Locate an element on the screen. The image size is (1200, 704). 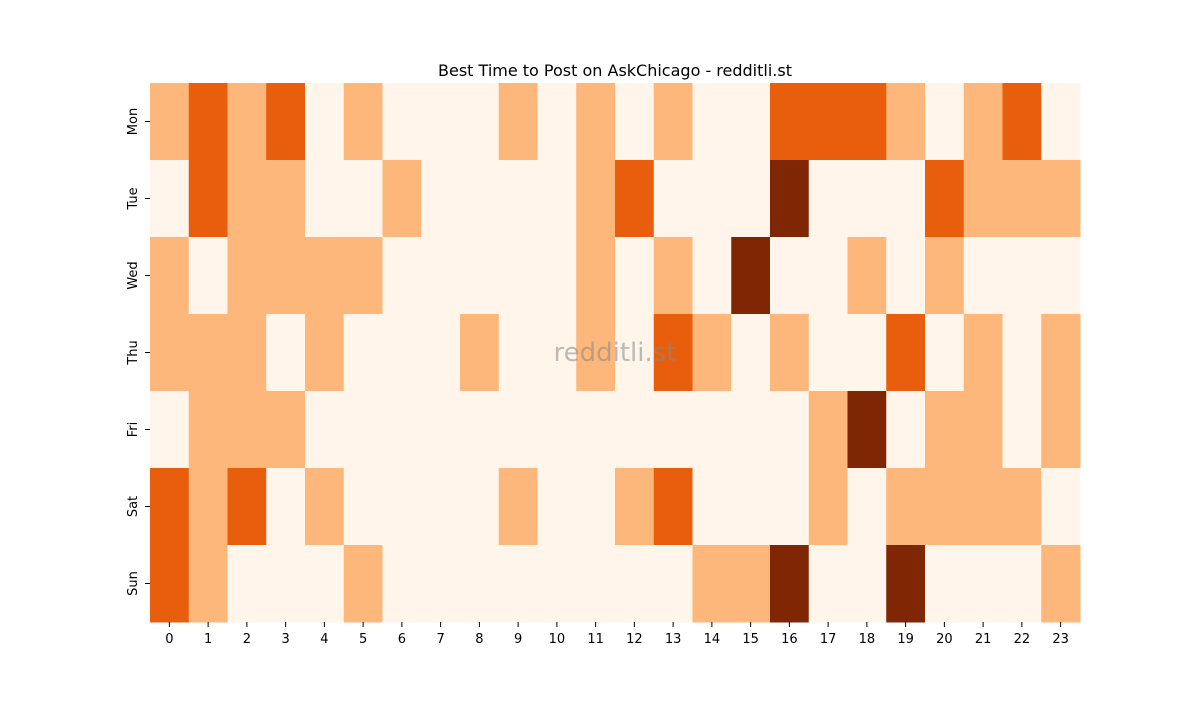
x-tick-label: 6 is located at coordinates (402, 639).